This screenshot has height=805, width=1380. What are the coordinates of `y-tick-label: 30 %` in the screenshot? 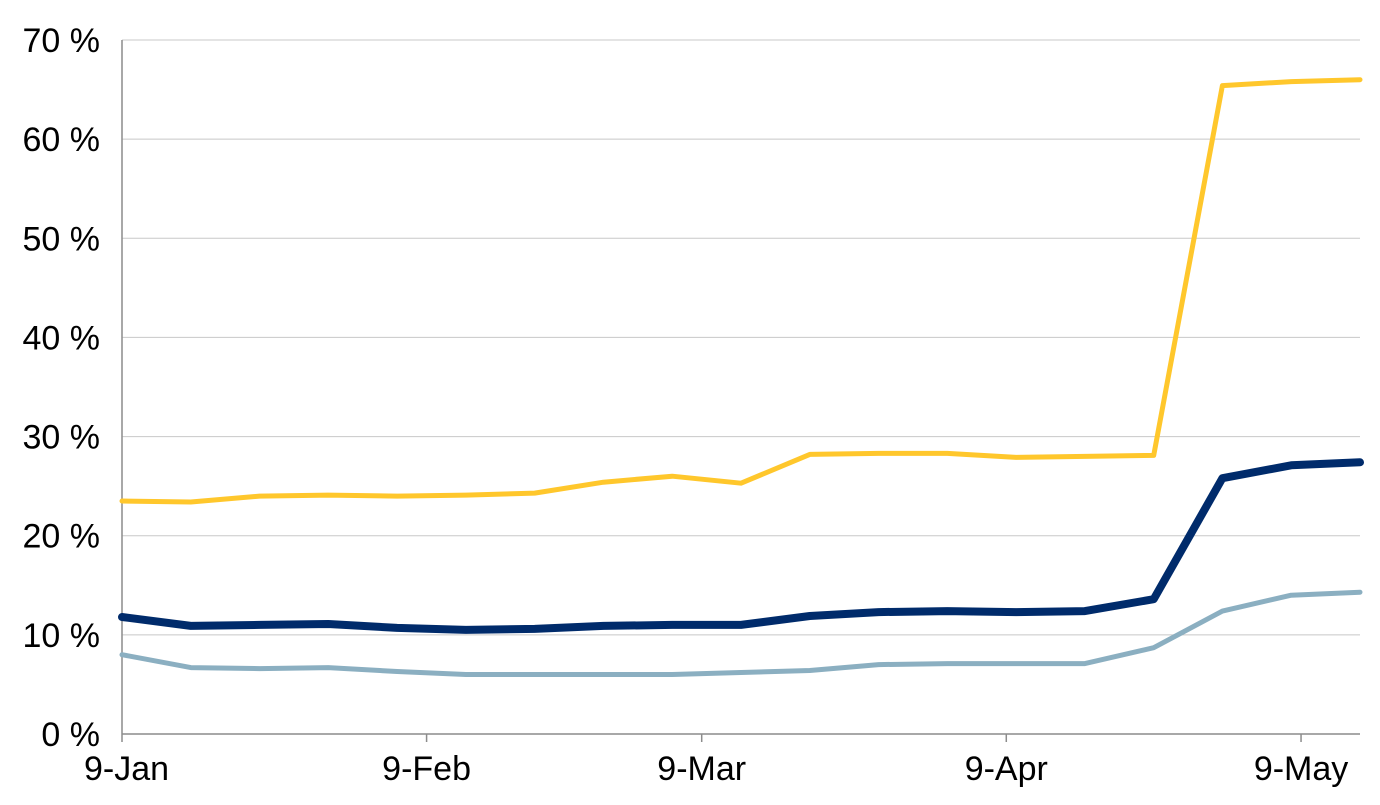 It's located at (62, 438).